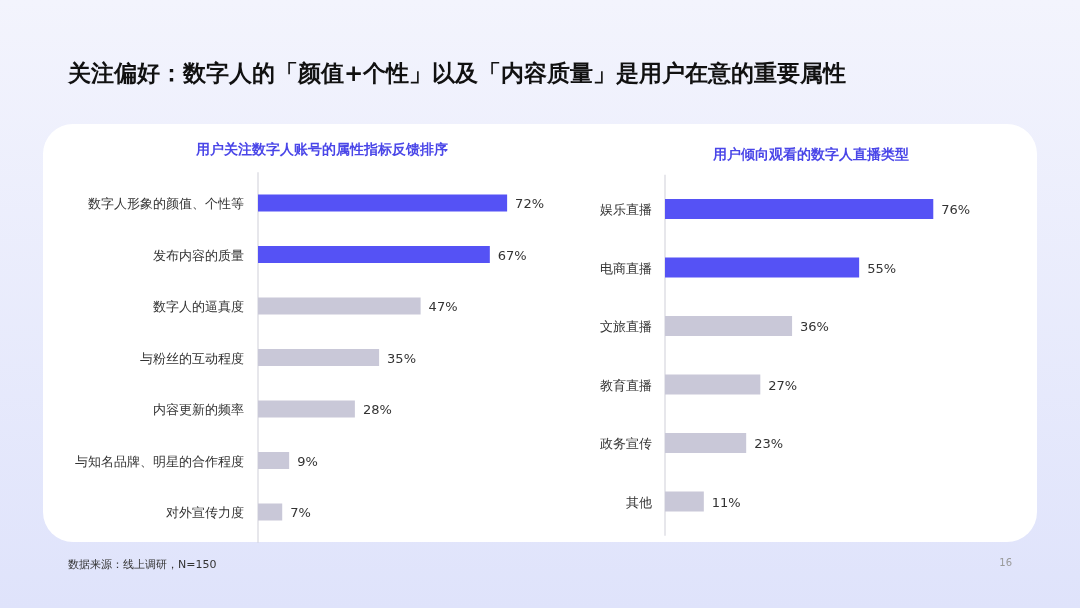  I want to click on y-tick-label: 与知名品牌、明星的合作程度, so click(159, 461).